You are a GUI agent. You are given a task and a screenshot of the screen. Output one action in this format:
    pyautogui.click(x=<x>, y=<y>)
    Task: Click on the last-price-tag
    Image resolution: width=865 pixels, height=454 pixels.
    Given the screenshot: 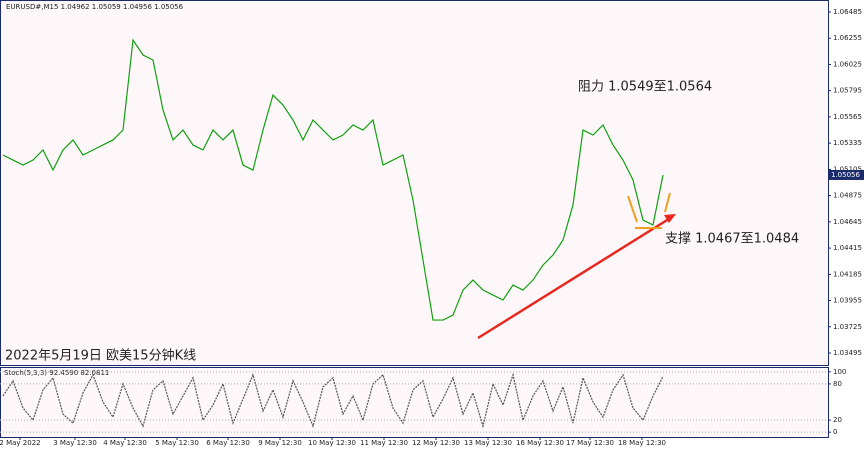 What is the action you would take?
    pyautogui.click(x=846, y=174)
    